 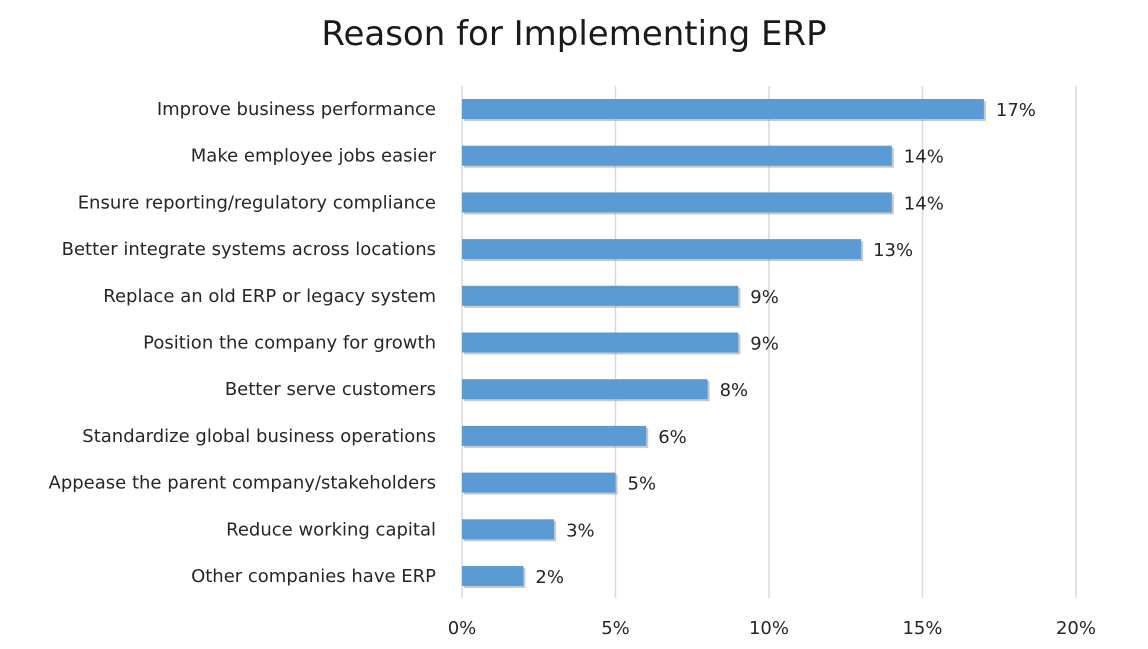 What do you see at coordinates (580, 530) in the screenshot?
I see `data-label: 3%` at bounding box center [580, 530].